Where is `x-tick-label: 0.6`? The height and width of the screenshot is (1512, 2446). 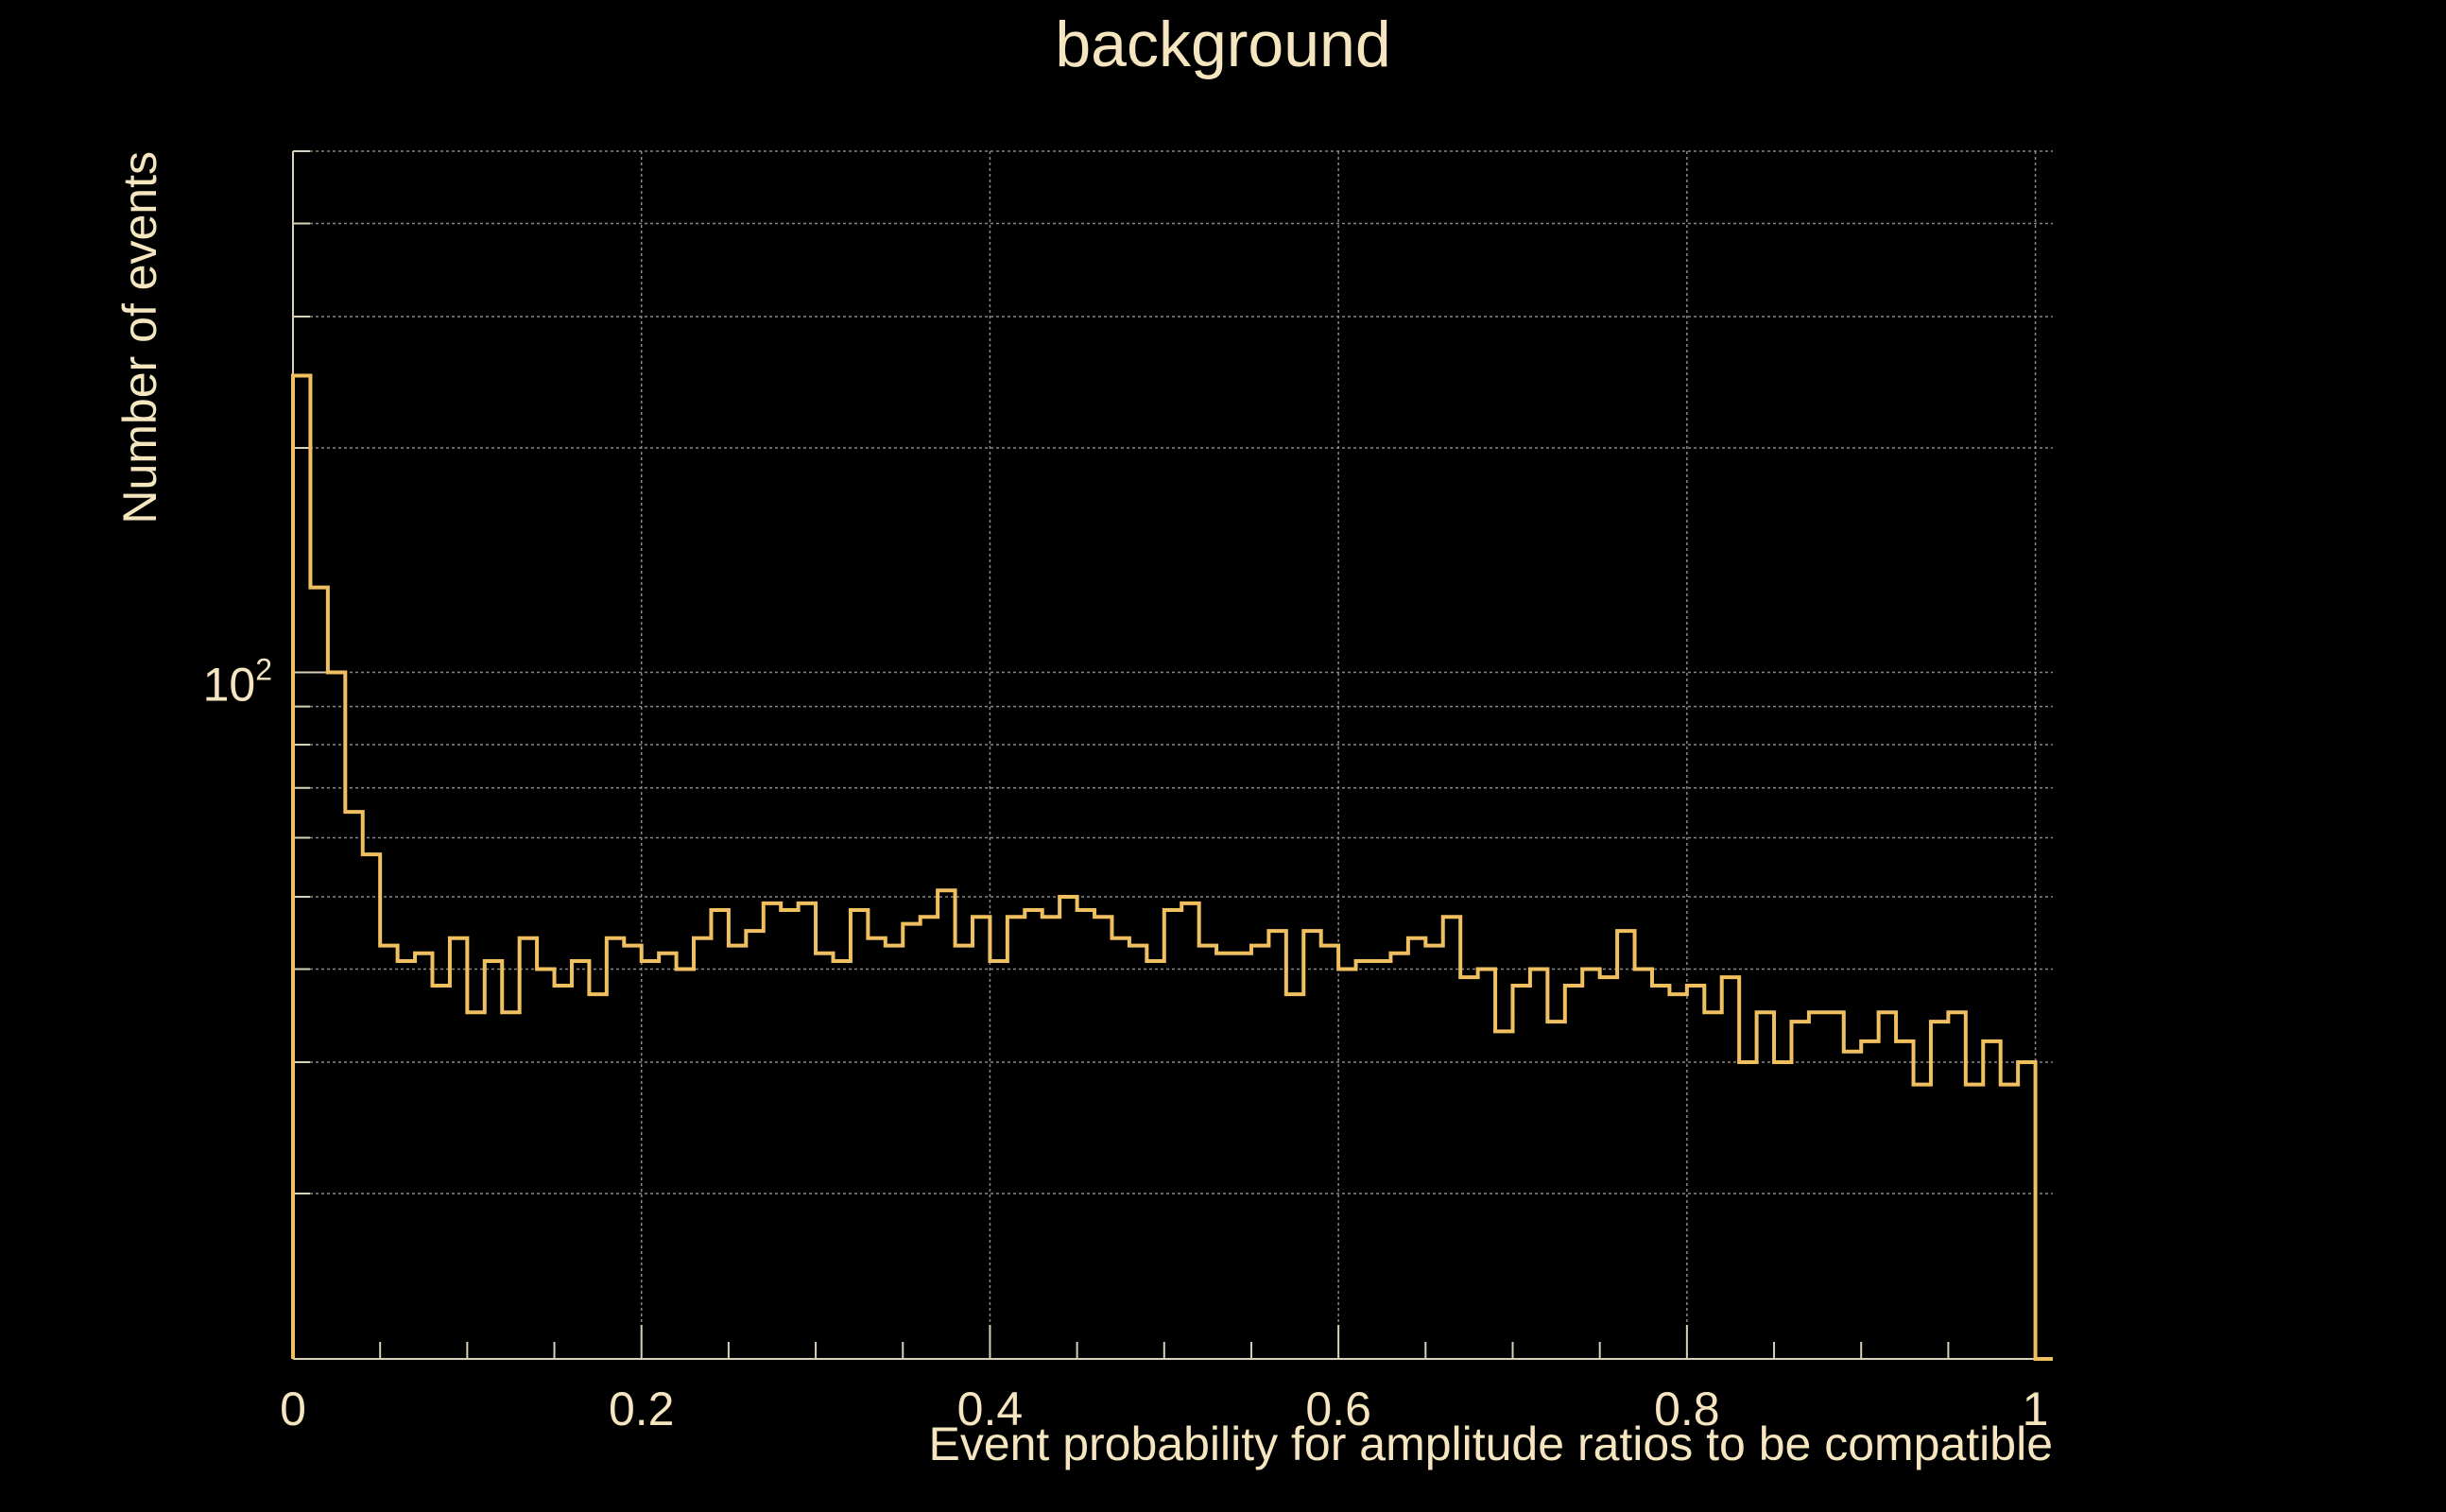
x-tick-label: 0.6 is located at coordinates (1338, 1409).